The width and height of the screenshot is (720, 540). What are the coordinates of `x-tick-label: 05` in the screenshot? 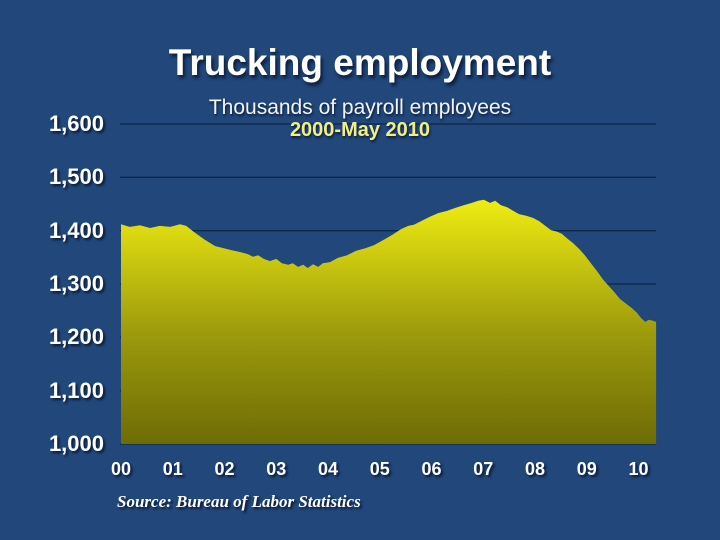 It's located at (379, 469).